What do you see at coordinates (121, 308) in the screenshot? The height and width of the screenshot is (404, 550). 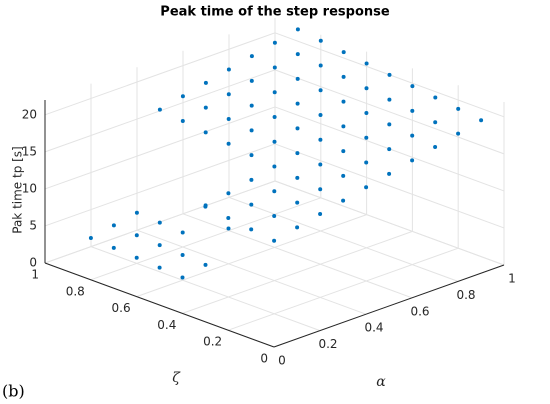 I see `y-tick-label: 0.6` at bounding box center [121, 308].